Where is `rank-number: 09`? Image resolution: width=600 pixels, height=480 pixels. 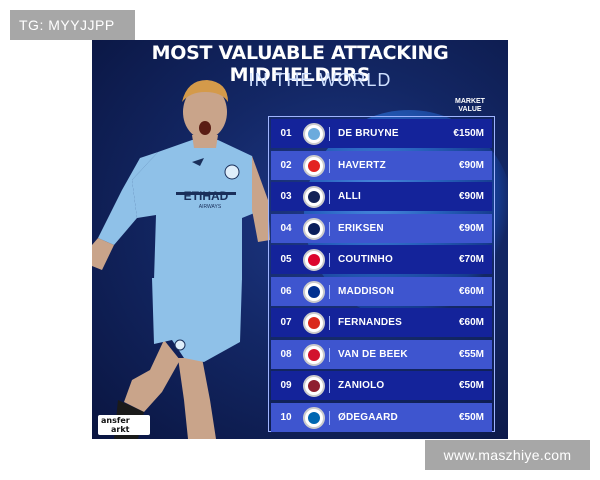
rank-number: 09 is located at coordinates (286, 385).